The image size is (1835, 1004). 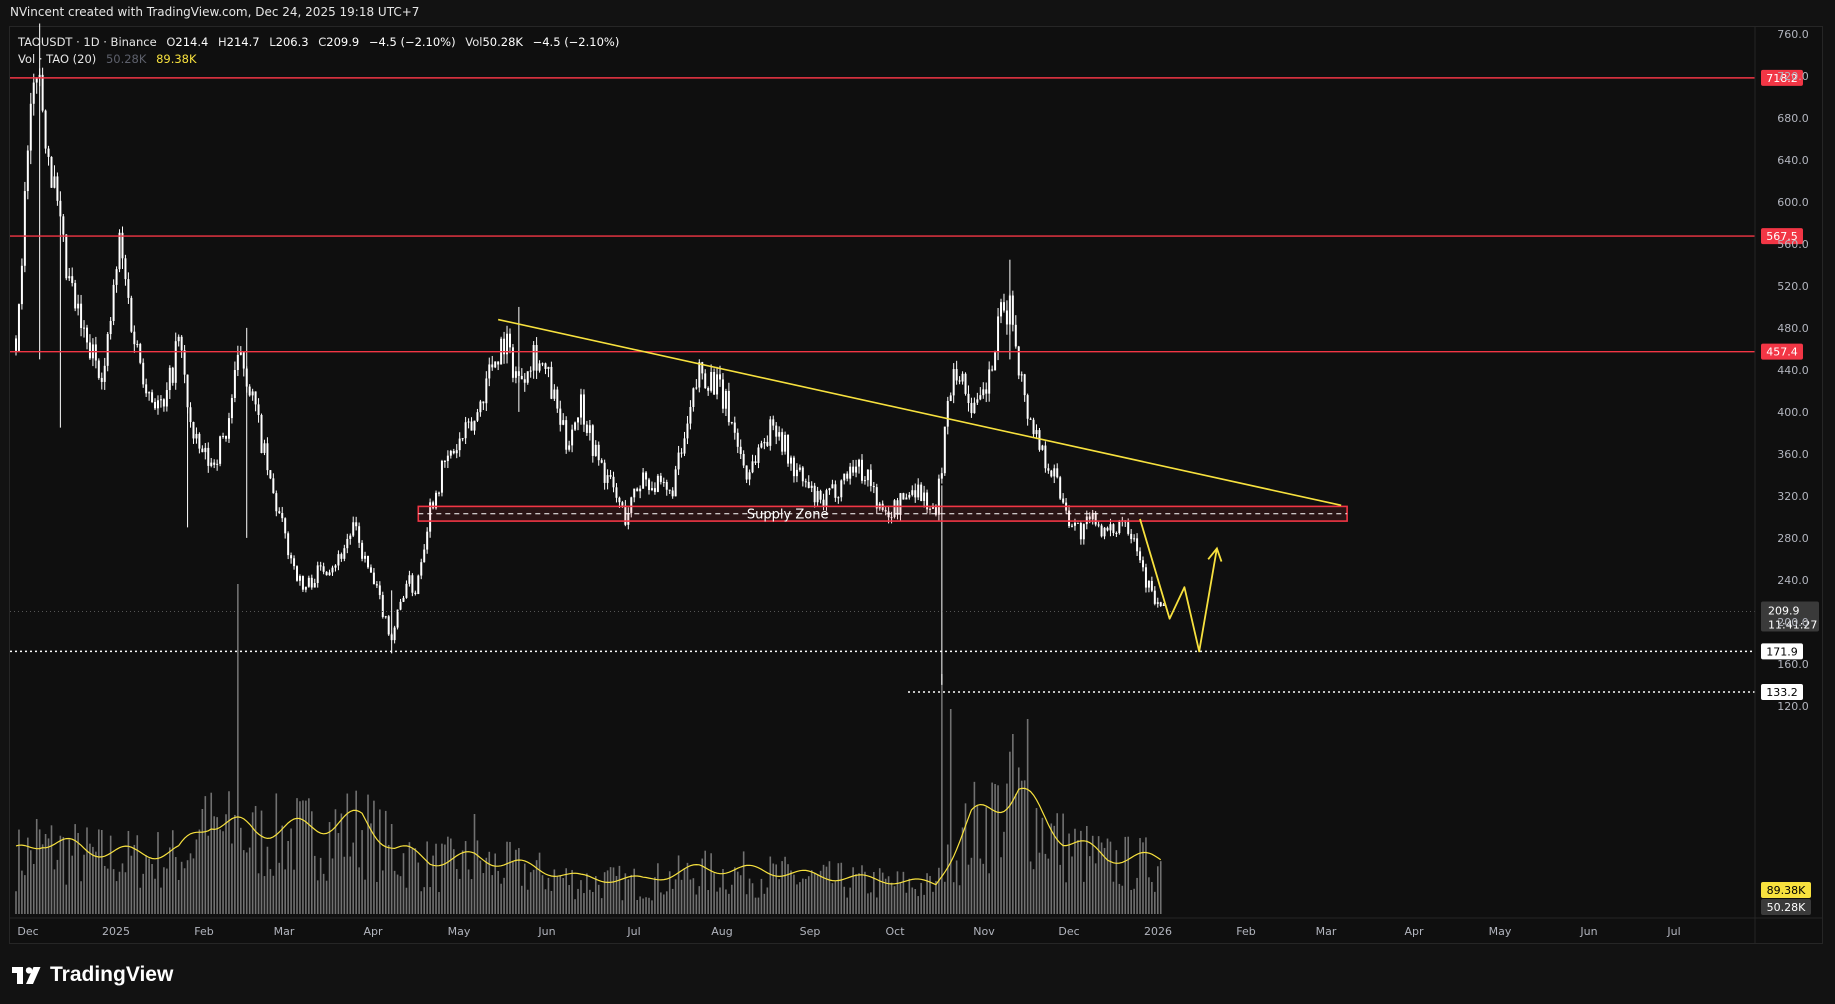 What do you see at coordinates (1786, 890) in the screenshot?
I see `volume-ma-tag` at bounding box center [1786, 890].